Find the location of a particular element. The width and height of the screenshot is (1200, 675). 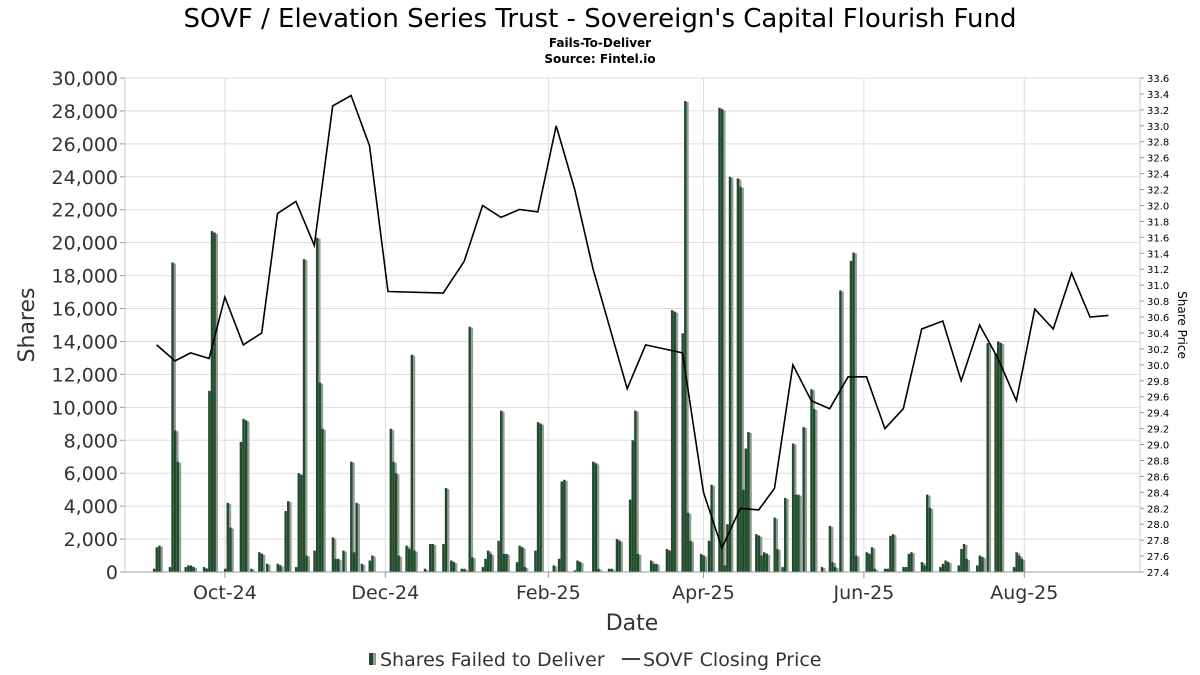

x-axis-label: Date is located at coordinates (632, 623).